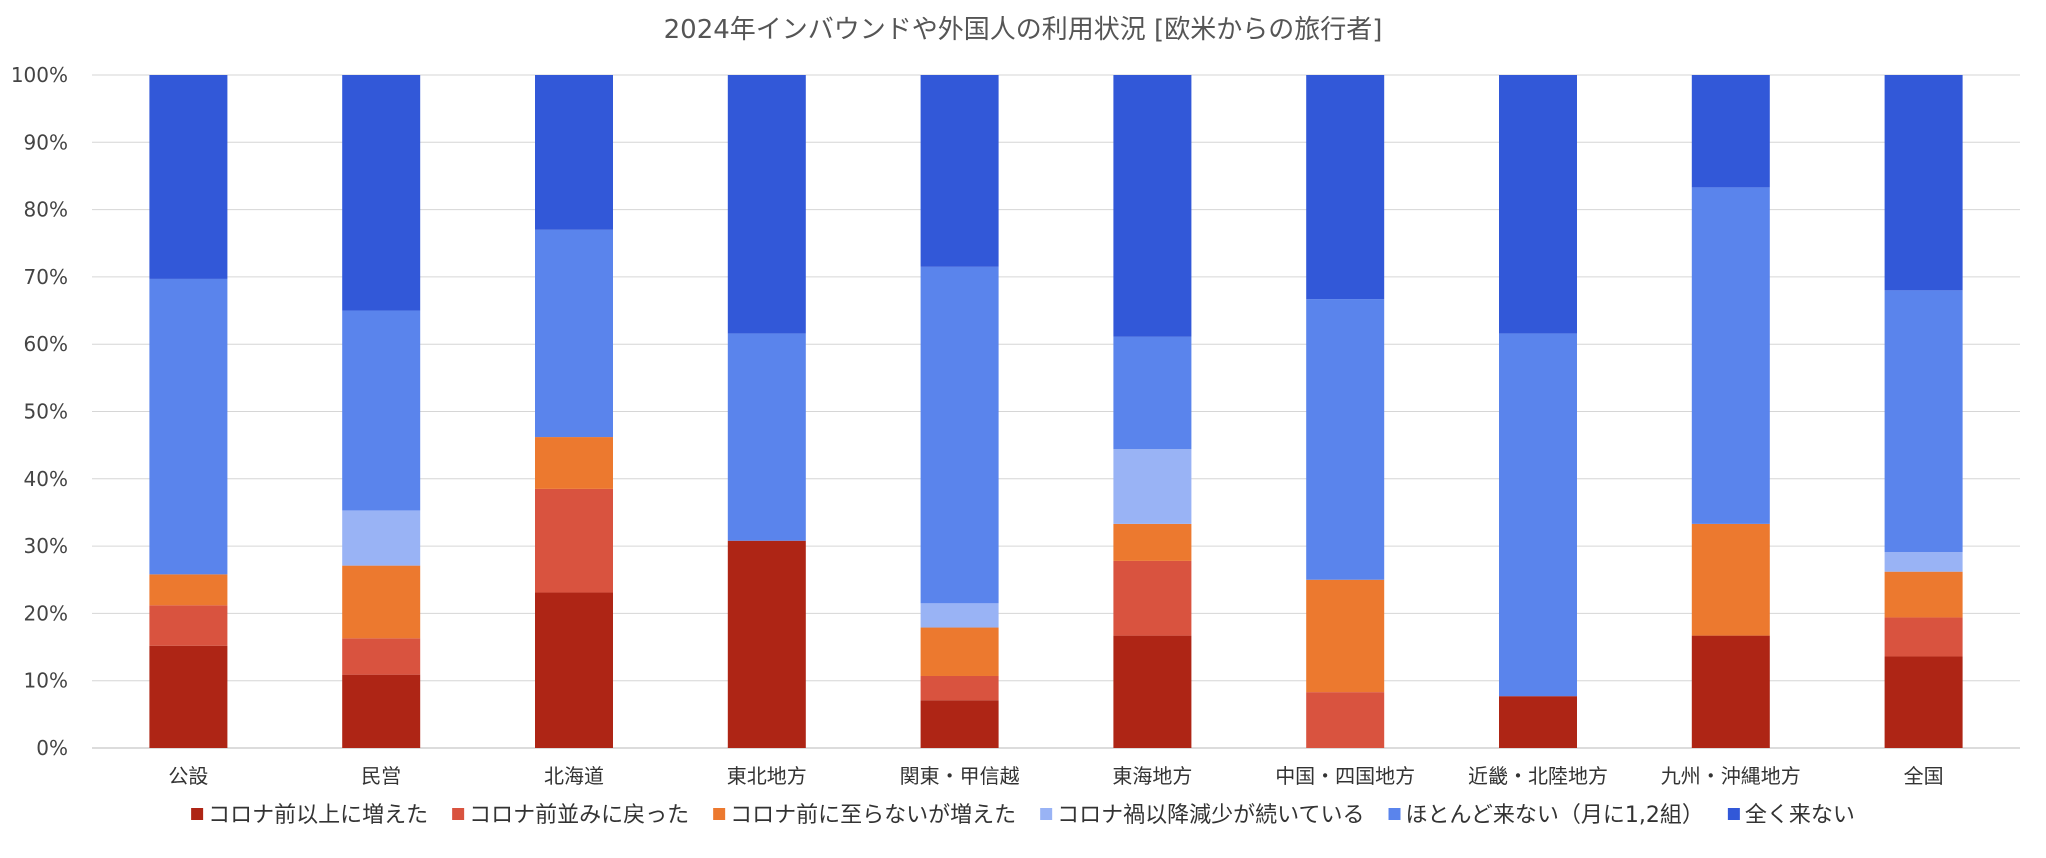  What do you see at coordinates (46, 277) in the screenshot?
I see `y-tick-label: 70%` at bounding box center [46, 277].